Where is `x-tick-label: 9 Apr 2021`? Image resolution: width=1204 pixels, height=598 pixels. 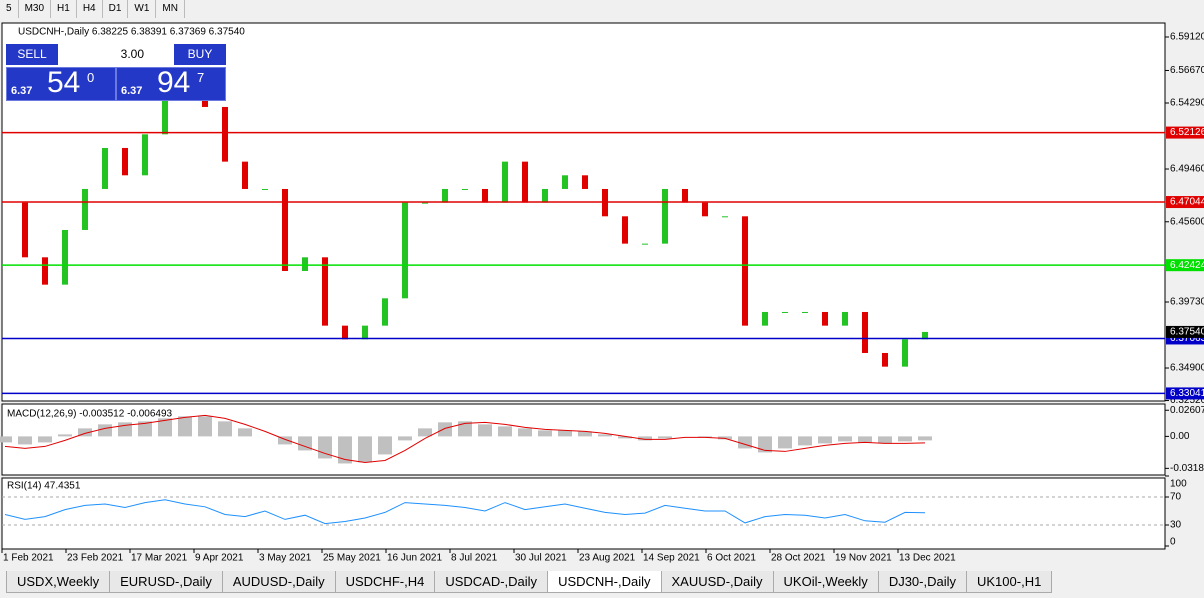
x-tick-label: 9 Apr 2021 is located at coordinates (219, 558).